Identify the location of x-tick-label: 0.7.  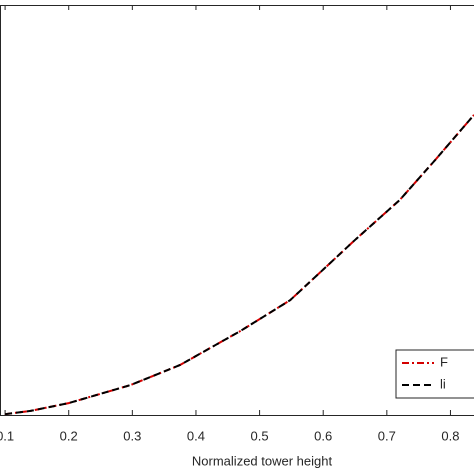
(387, 435).